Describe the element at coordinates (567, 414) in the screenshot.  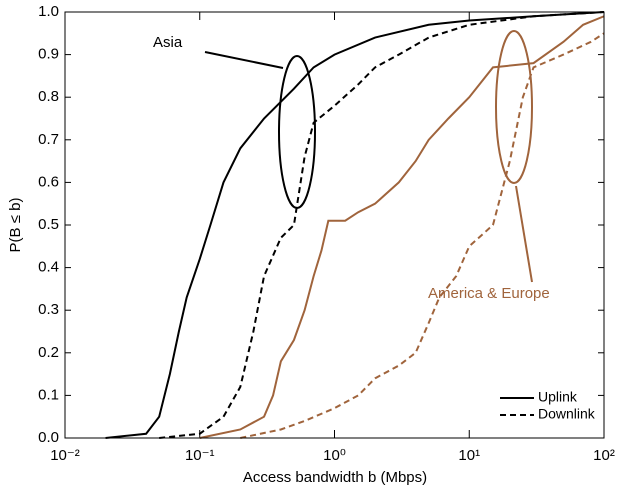
I see `legend-label: Downlink` at that location.